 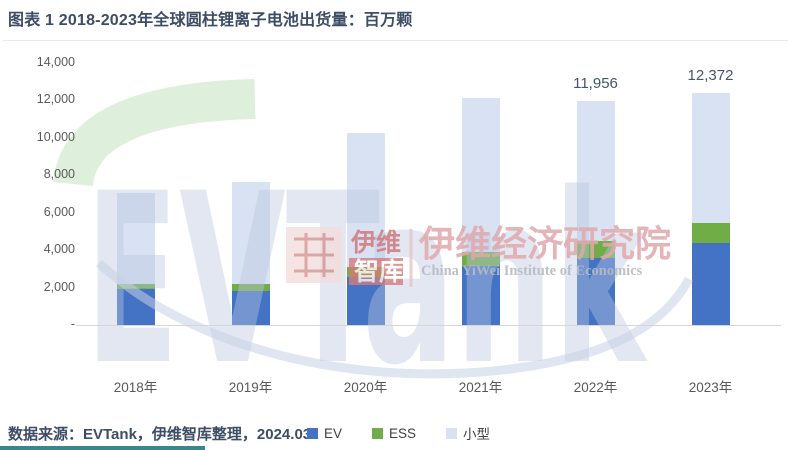 What do you see at coordinates (160, 434) in the screenshot?
I see `source-note: 数据来源：EVTank，伊维智库整理，2024.03` at bounding box center [160, 434].